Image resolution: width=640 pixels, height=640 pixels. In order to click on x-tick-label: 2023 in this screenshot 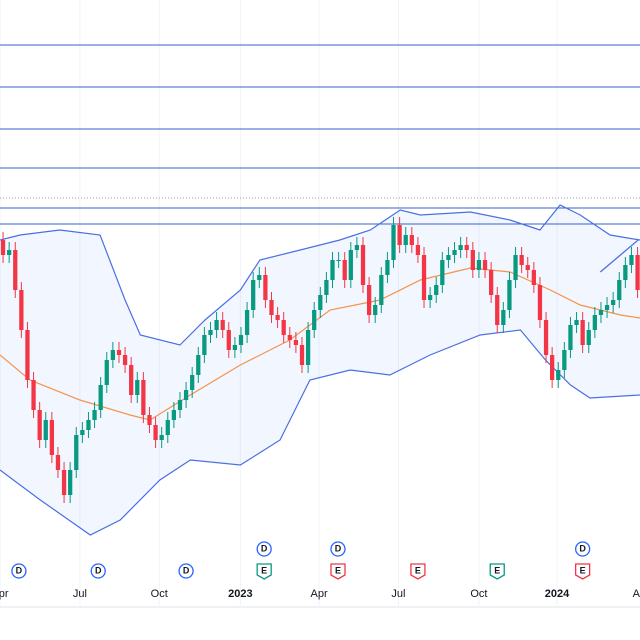, I will do `click(240, 594)`.